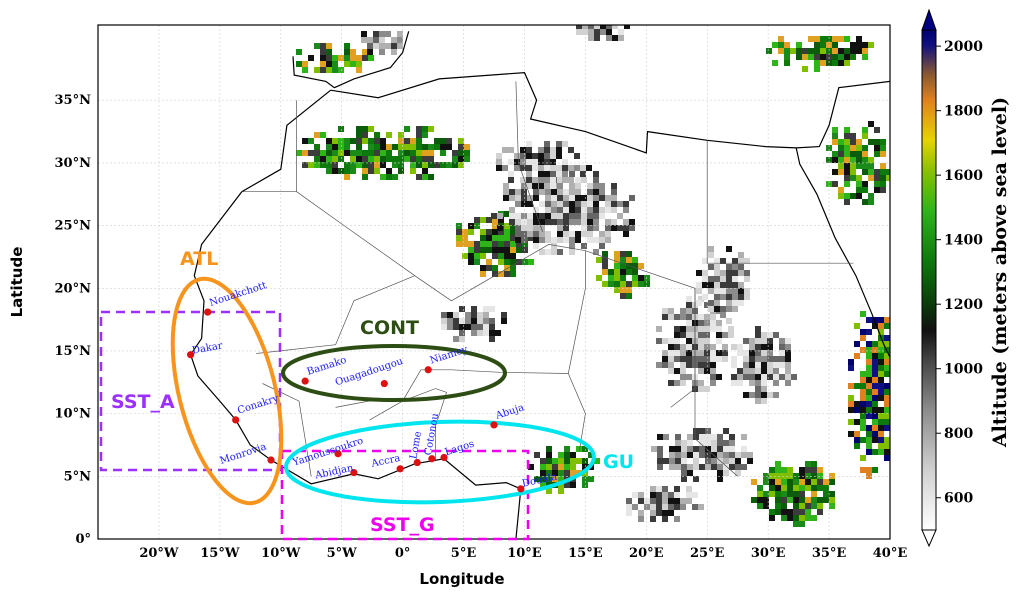 This screenshot has width=1022, height=593. Describe the element at coordinates (227, 391) in the screenshot. I see `atl-ellipse` at that location.